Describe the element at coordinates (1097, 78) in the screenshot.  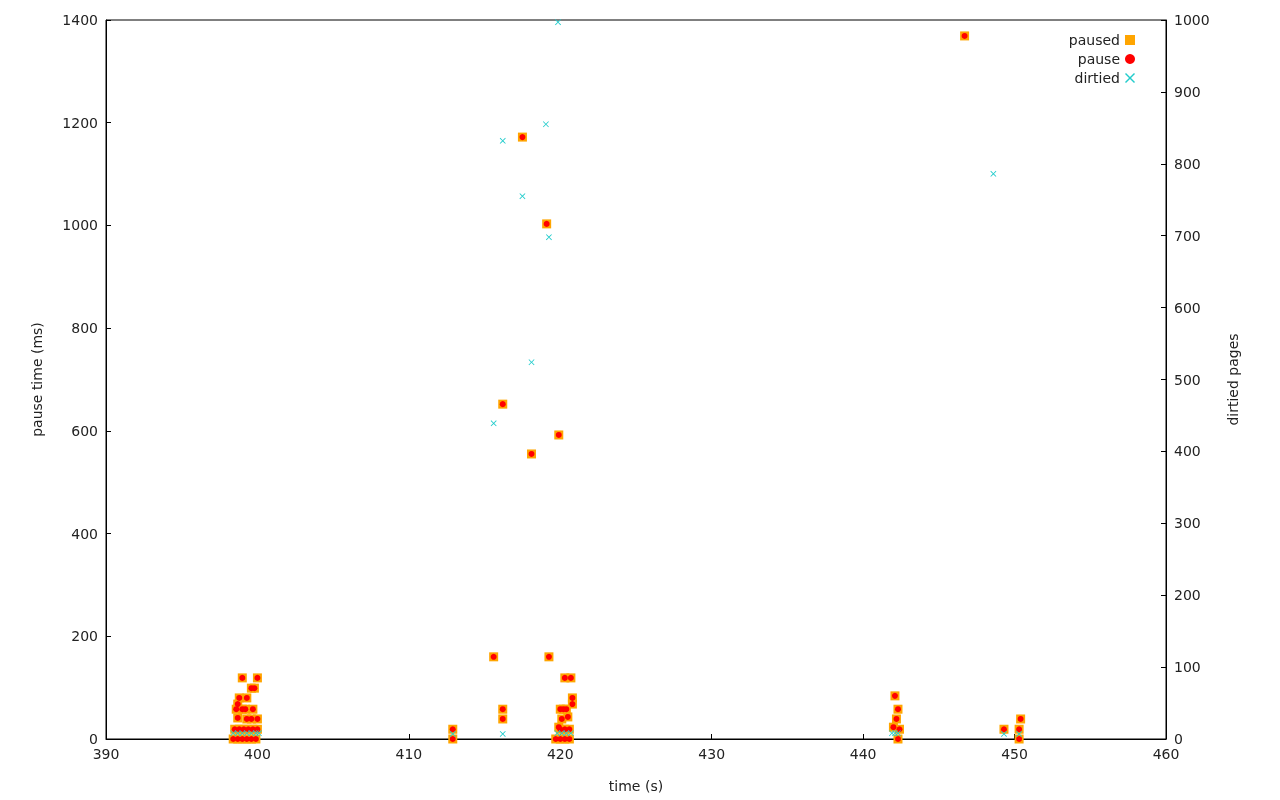
I see `legend-label: dirtied` at that location.